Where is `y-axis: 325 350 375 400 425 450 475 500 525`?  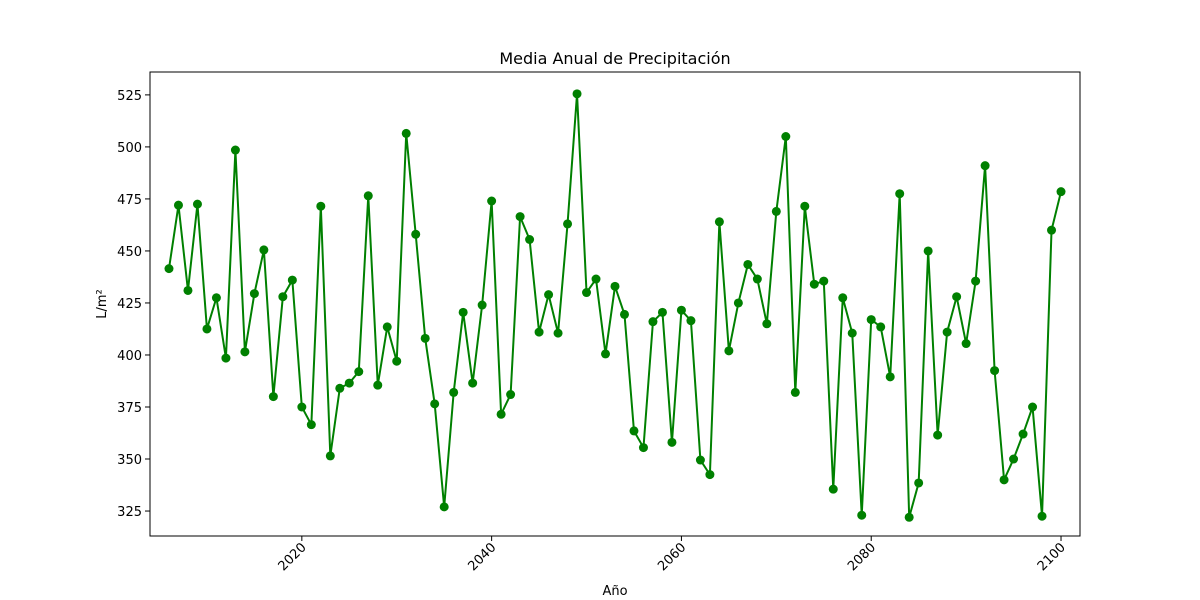 y-axis: 325 350 375 400 425 450 475 500 525 is located at coordinates (133, 304).